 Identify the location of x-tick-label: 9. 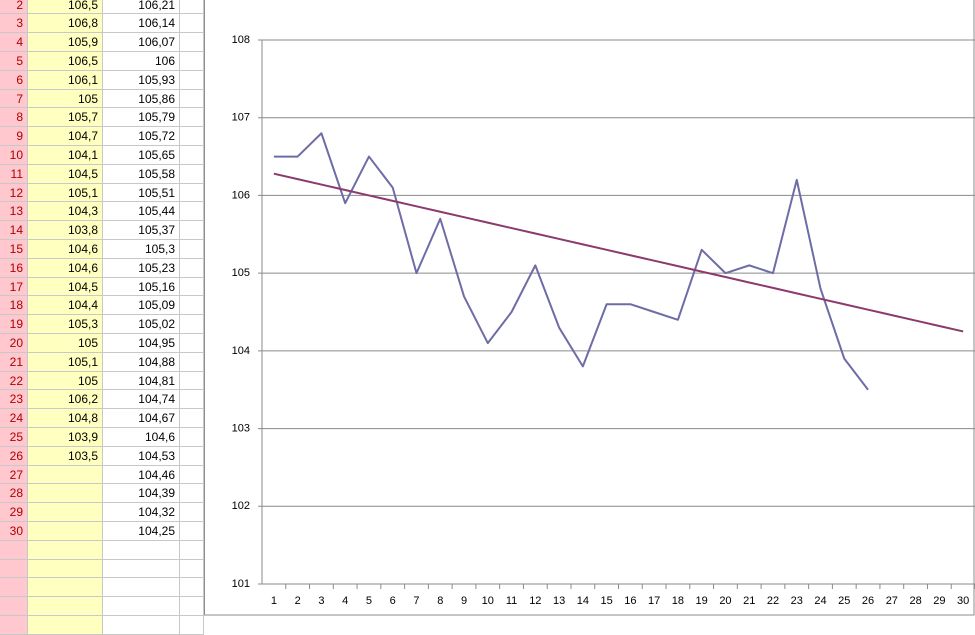
(464, 601).